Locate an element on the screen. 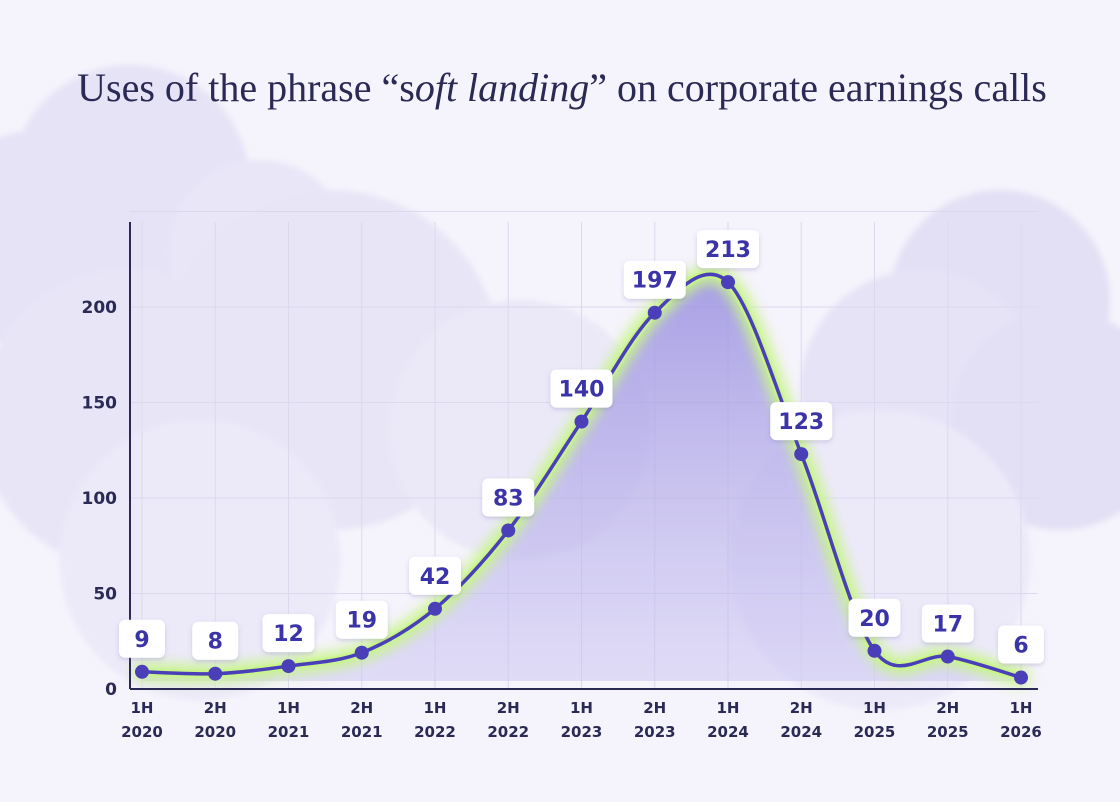 This screenshot has height=802, width=1120. x-tick-label: 2H 2025 is located at coordinates (948, 720).